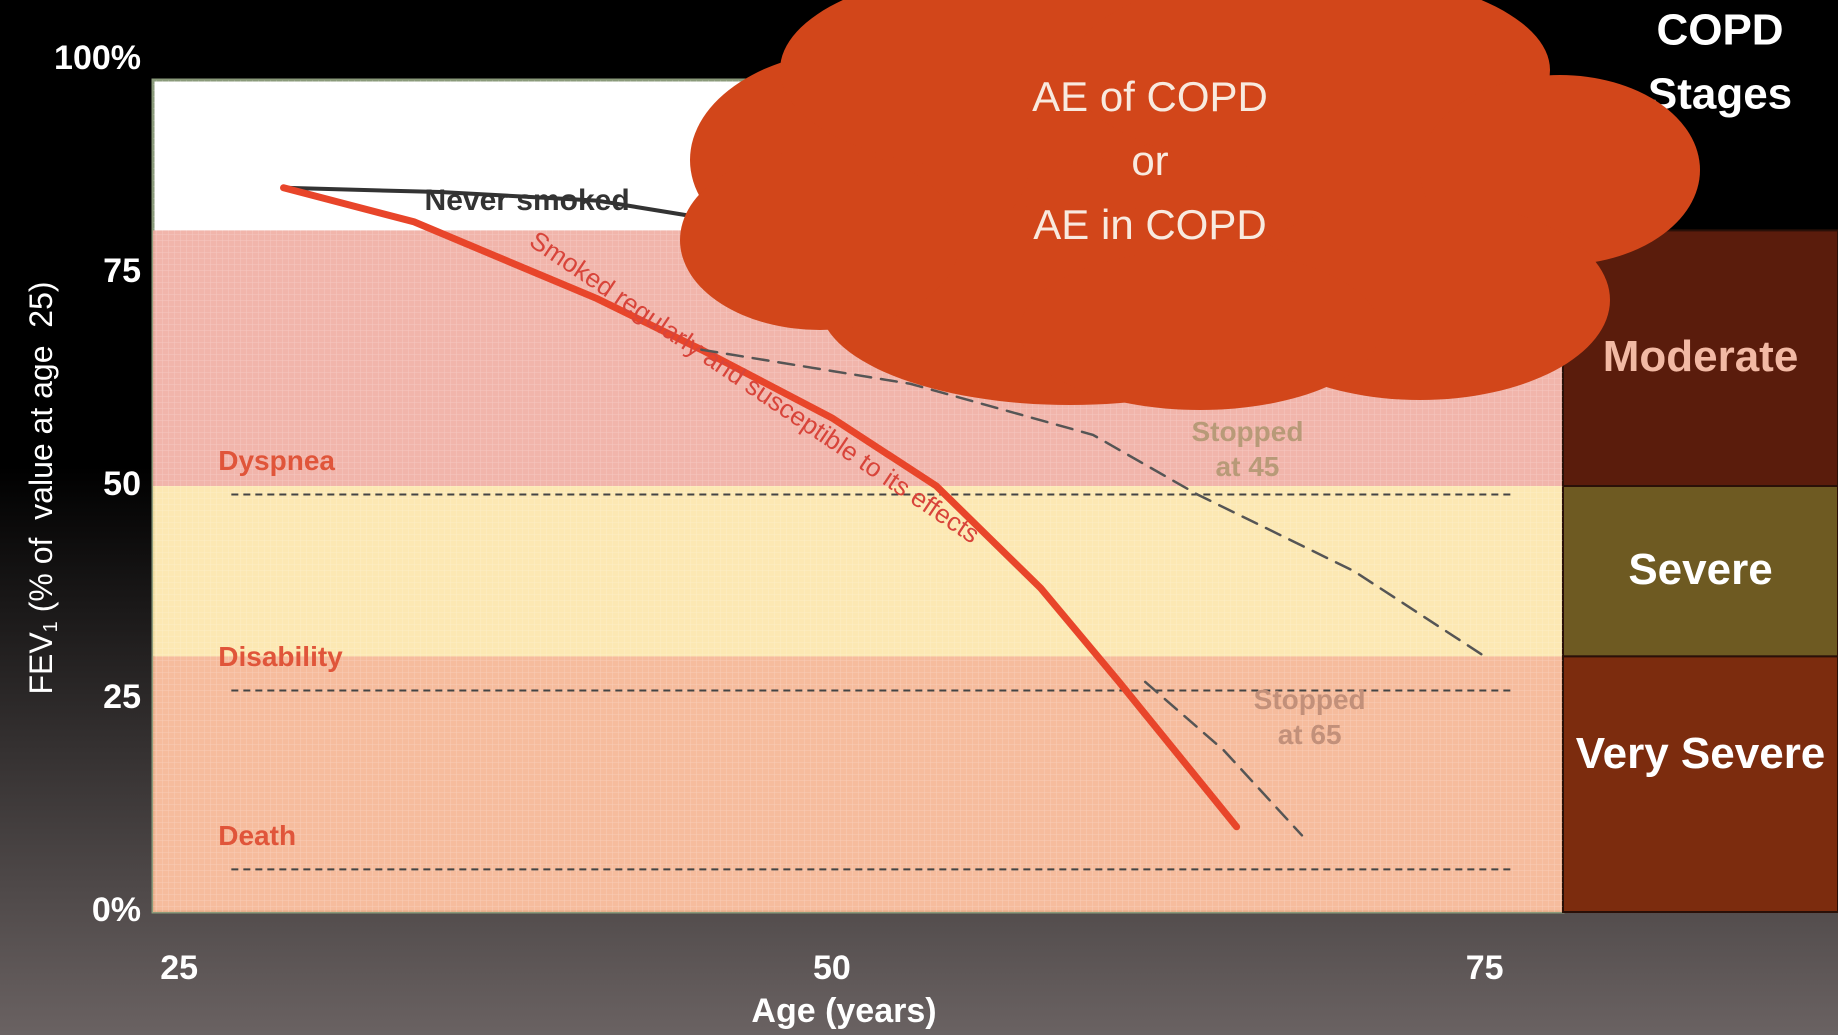  Describe the element at coordinates (280, 656) in the screenshot. I see `threshold-label: Disability` at that location.